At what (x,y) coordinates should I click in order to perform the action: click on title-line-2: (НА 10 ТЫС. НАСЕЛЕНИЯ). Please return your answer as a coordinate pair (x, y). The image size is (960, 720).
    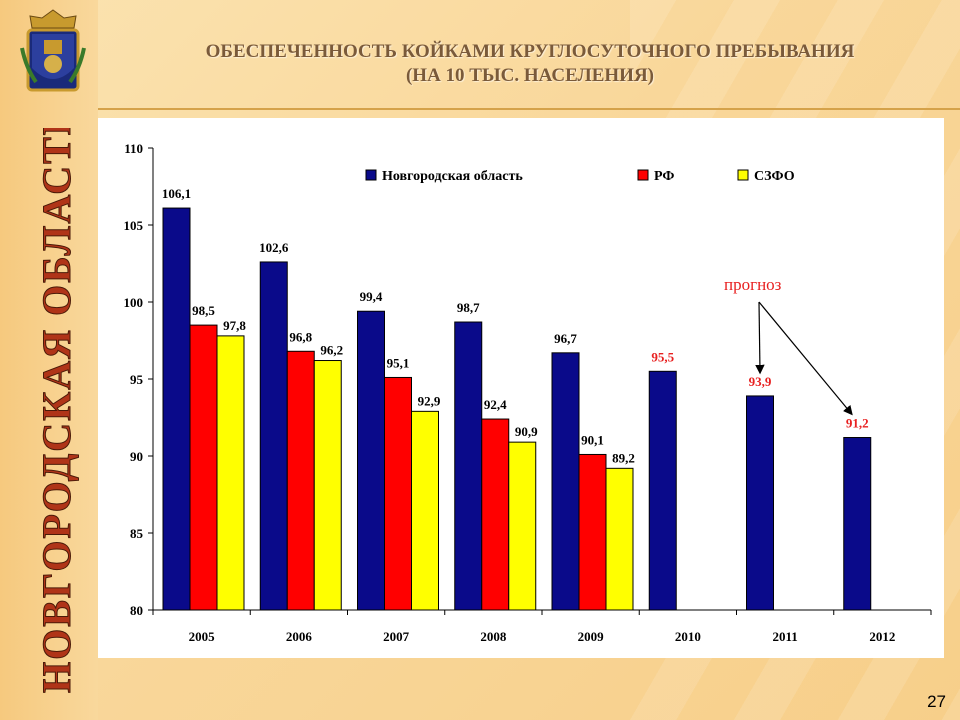
    Looking at the image, I should click on (529, 75).